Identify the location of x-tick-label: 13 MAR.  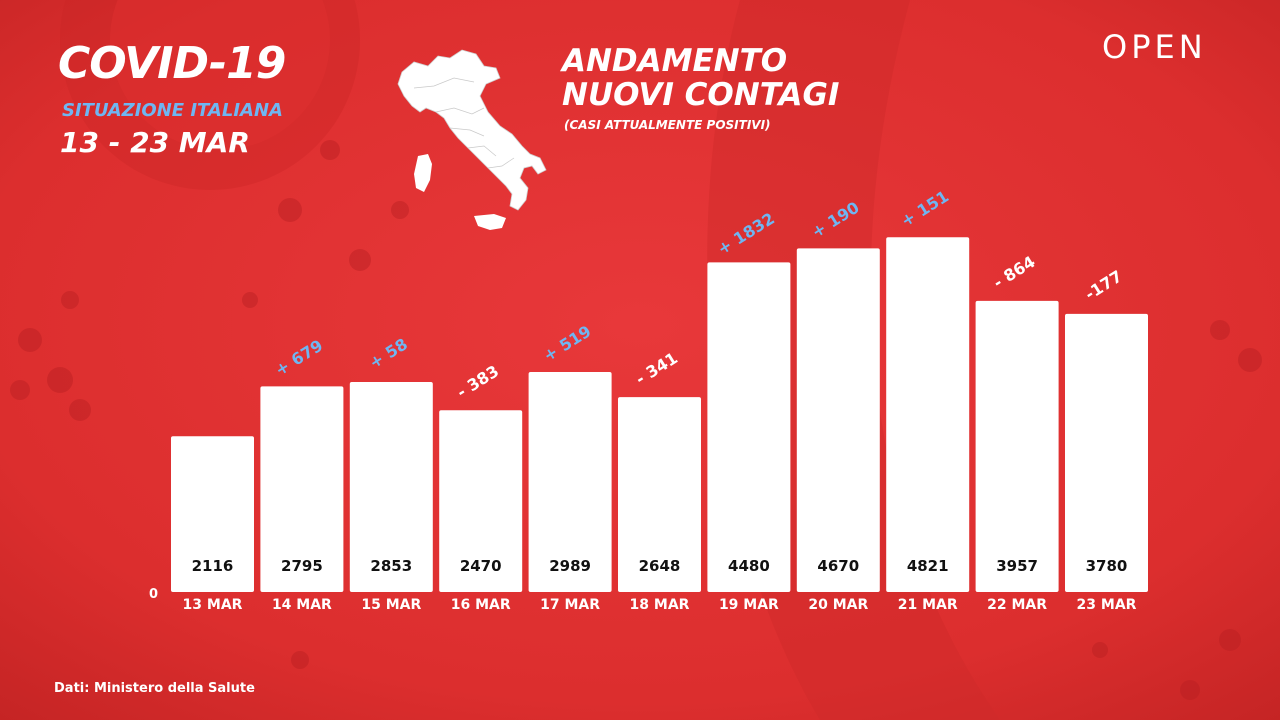
(213, 605).